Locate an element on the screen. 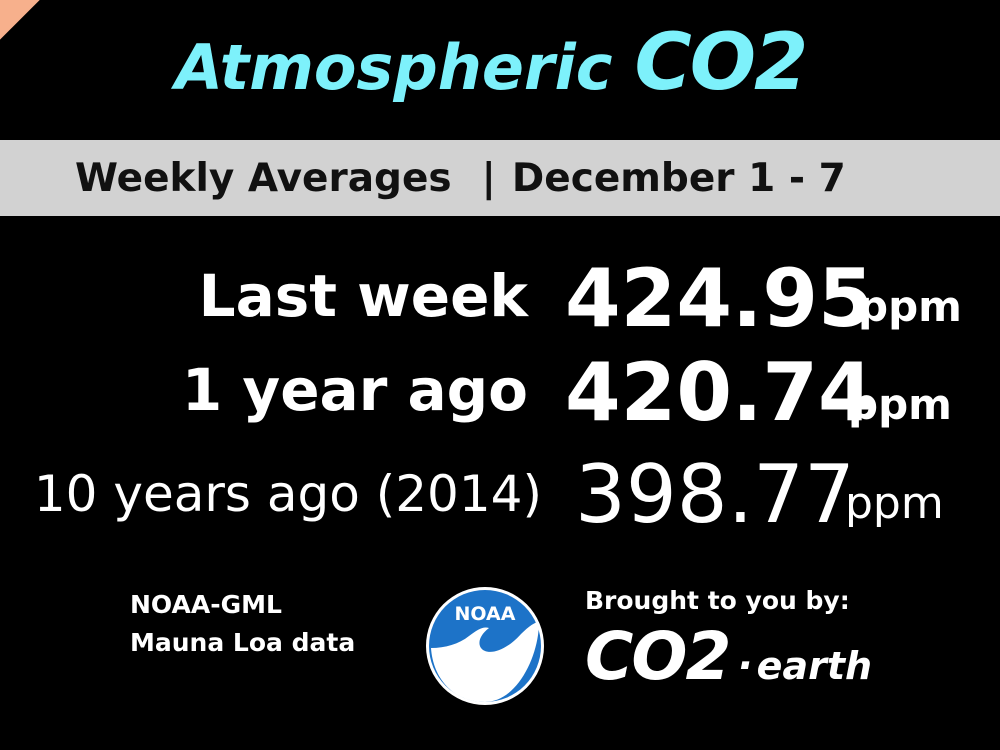 This screenshot has width=1000, height=750. subtitle-band: Weekly Averages | December 1 - 7 is located at coordinates (500, 178).